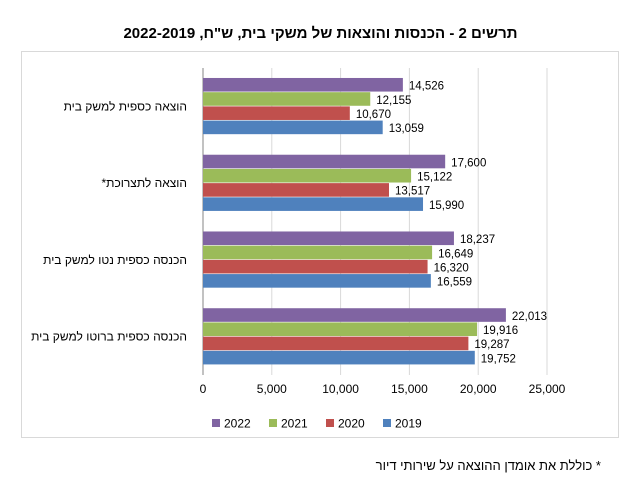  What do you see at coordinates (455, 254) in the screenshot?
I see `data-label: 16,649` at bounding box center [455, 254].